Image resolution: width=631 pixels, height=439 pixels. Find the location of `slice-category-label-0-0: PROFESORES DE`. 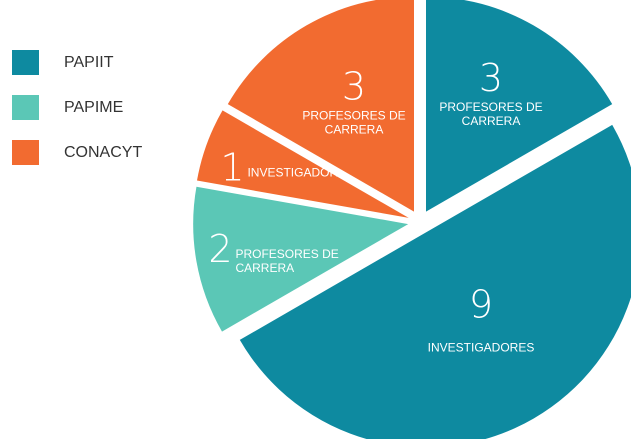

slice-category-label-0-0: PROFESORES DE is located at coordinates (490, 107).